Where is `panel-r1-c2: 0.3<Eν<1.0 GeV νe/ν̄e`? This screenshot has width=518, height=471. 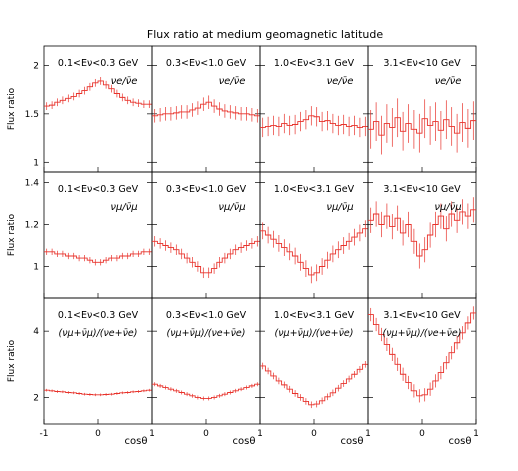 panel-r1-c2: 0.3<Eν<1.0 GeV νe/ν̄e is located at coordinates (206, 109).